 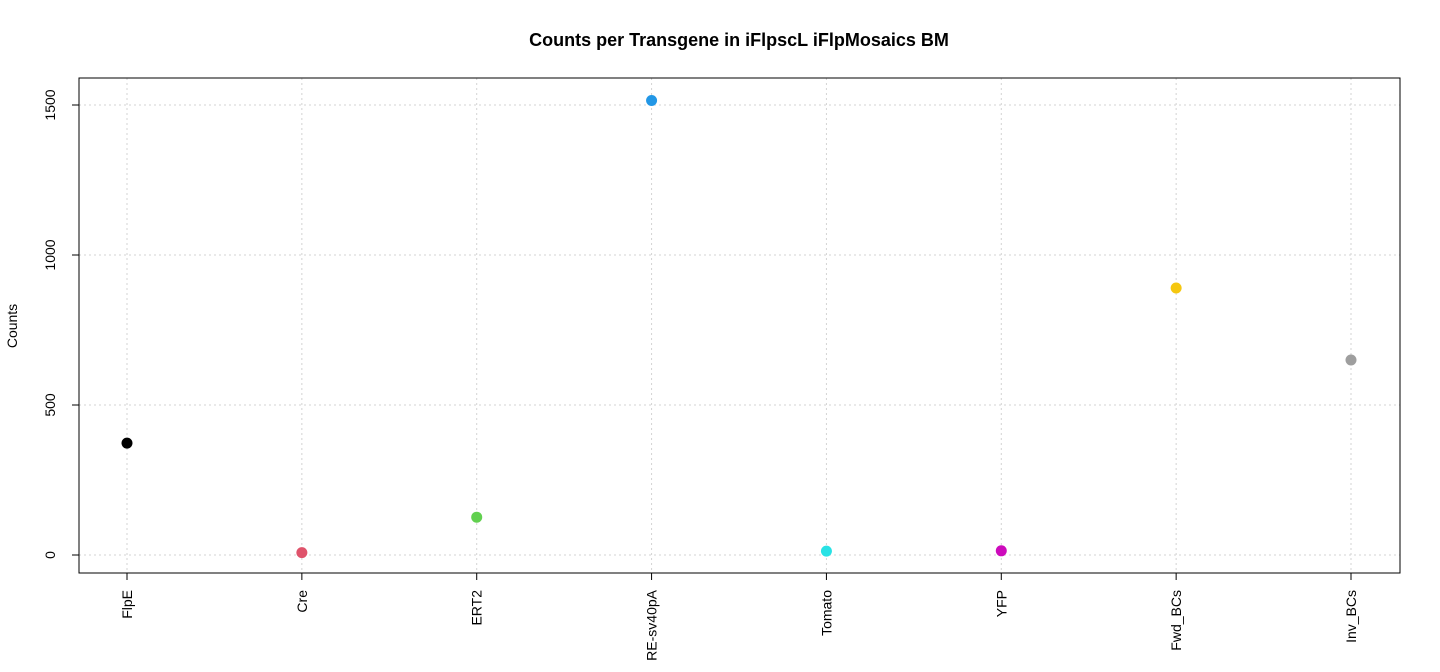 What do you see at coordinates (826, 551) in the screenshot?
I see `data-point-tomato` at bounding box center [826, 551].